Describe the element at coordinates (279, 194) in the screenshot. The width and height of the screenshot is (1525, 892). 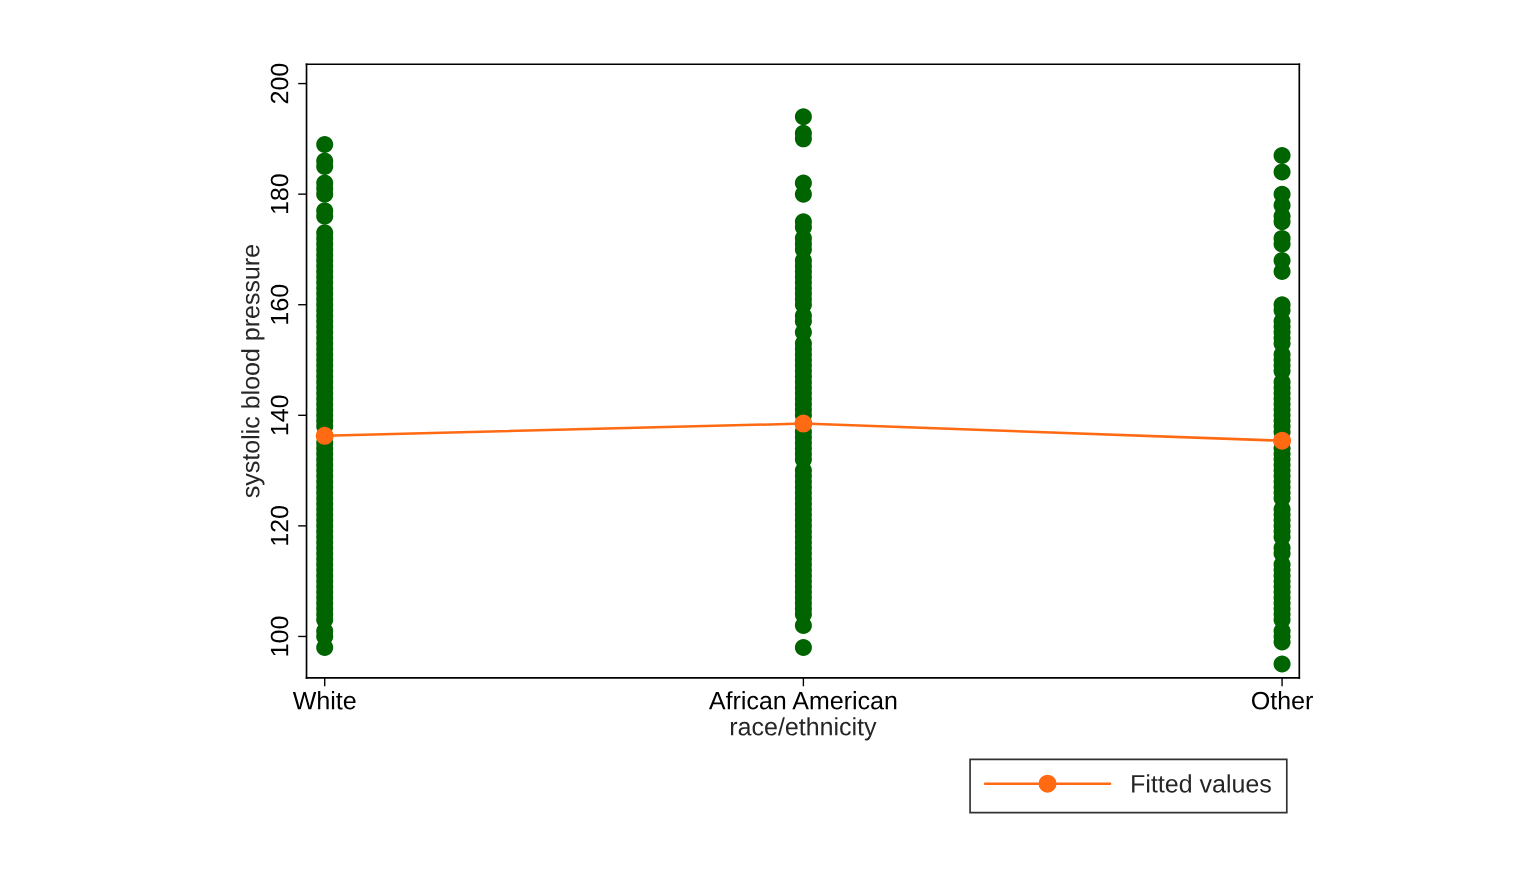
I see `y-tick-label: 180` at that location.